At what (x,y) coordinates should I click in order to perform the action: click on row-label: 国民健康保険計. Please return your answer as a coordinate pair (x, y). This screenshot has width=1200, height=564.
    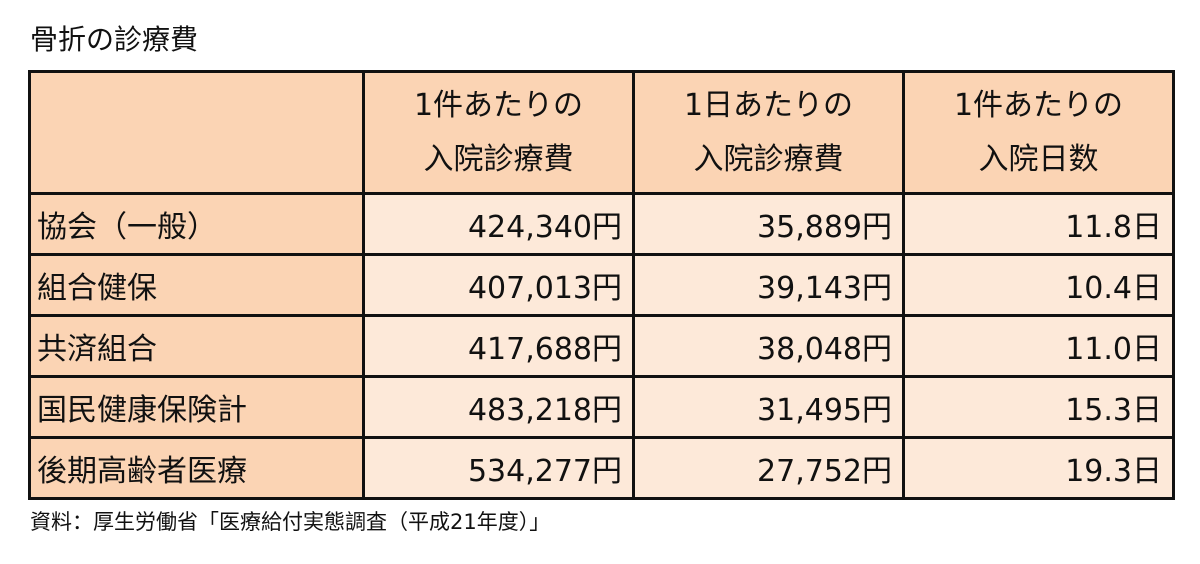
    Looking at the image, I should click on (196, 407).